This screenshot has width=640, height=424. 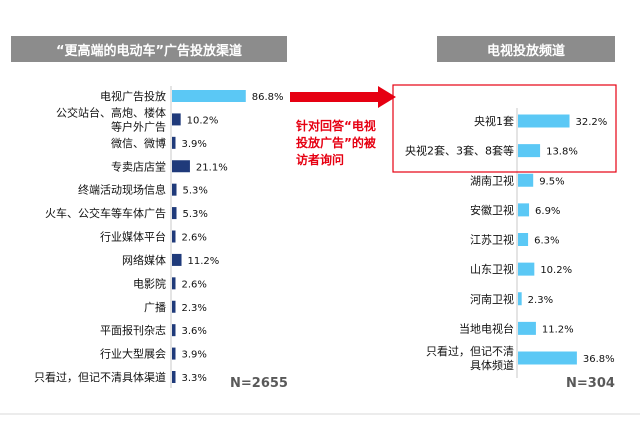 I want to click on highlight-arrow, so click(x=343, y=97).